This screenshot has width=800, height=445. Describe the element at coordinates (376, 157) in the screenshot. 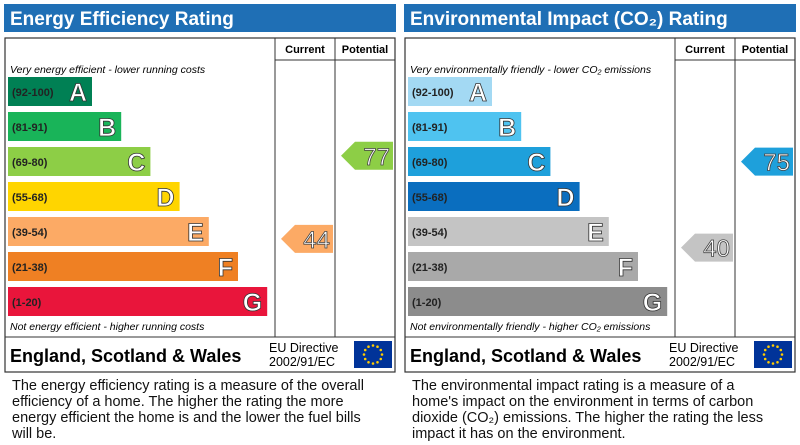

I see `rating-value: 77` at that location.